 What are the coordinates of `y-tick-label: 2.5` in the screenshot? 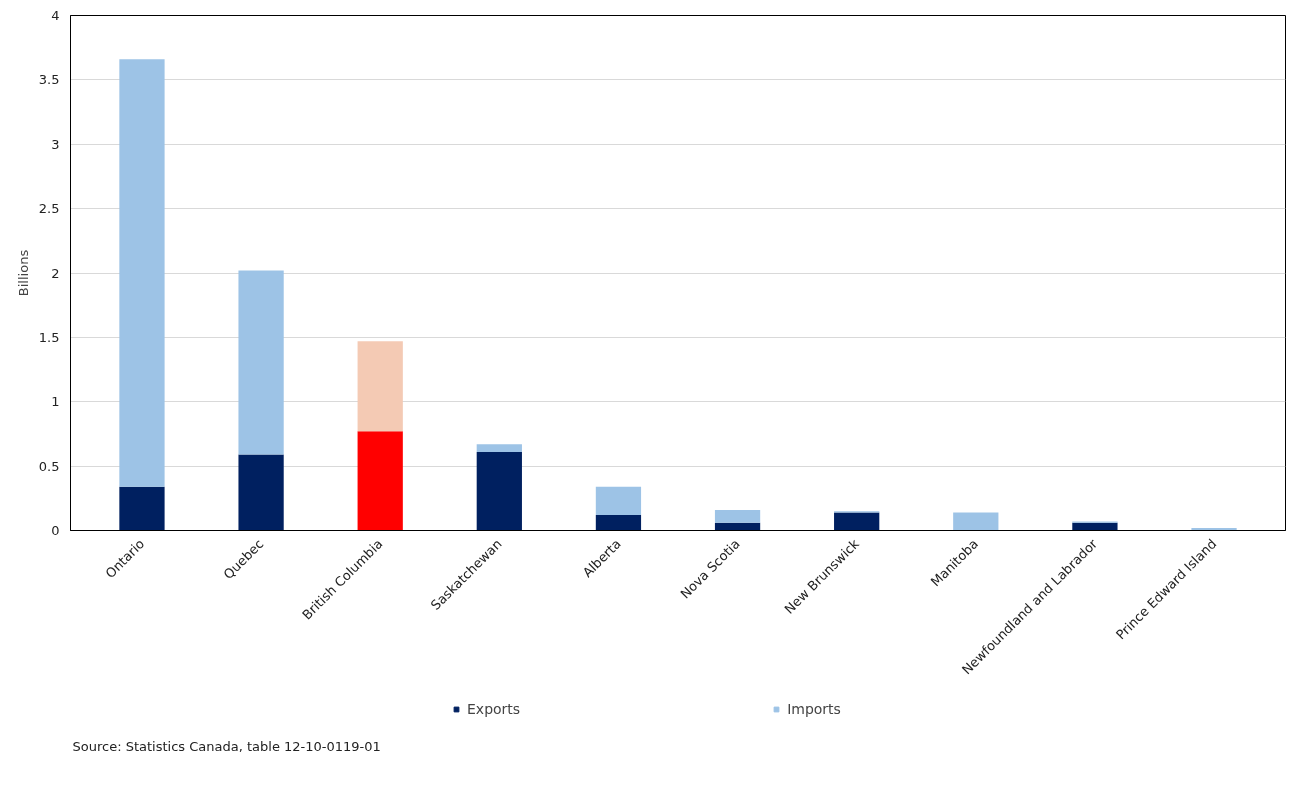 It's located at (49, 209).